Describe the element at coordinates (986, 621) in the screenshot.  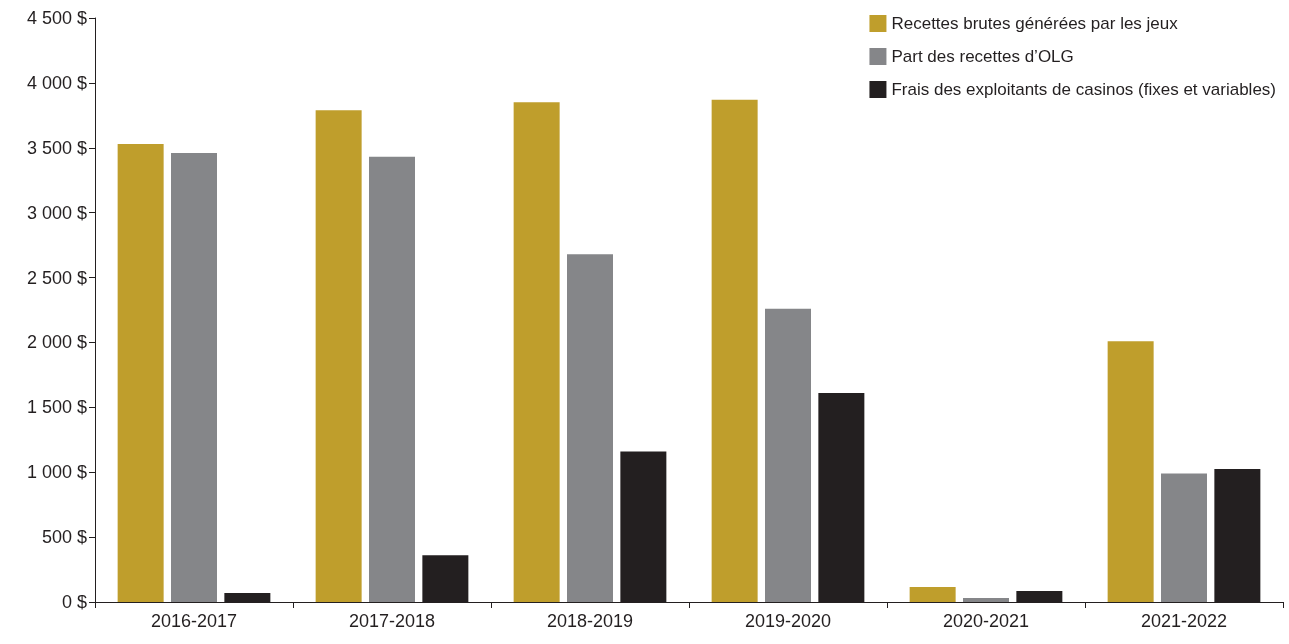
I see `x-tick-label: 2020-2021` at that location.